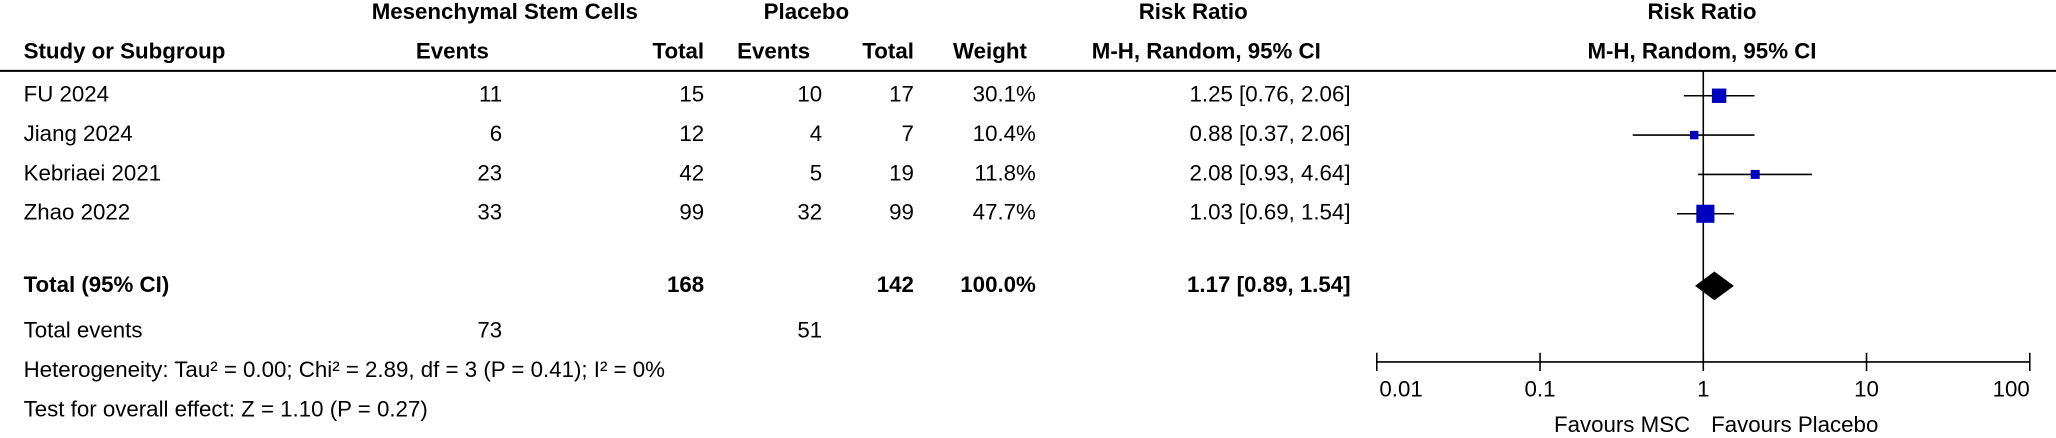 The width and height of the screenshot is (2056, 438). What do you see at coordinates (505, 12) in the screenshot?
I see `group-header: Mesenchymal Stem Cells` at bounding box center [505, 12].